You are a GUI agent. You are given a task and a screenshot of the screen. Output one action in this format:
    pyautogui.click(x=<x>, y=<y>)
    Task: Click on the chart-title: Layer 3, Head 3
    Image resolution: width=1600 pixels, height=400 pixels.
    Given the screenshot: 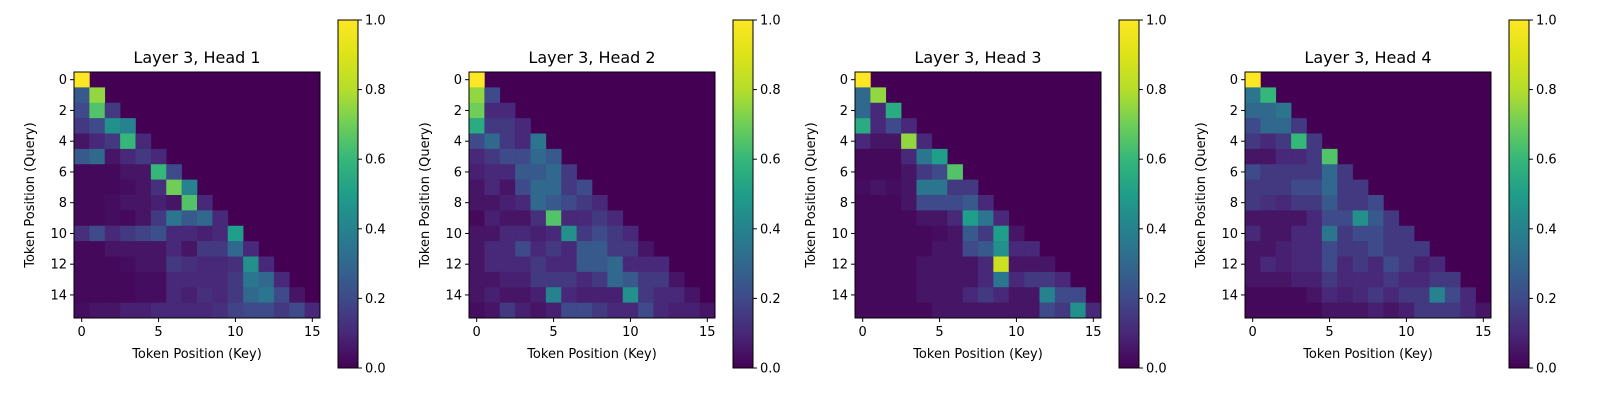 What is the action you would take?
    pyautogui.click(x=977, y=57)
    